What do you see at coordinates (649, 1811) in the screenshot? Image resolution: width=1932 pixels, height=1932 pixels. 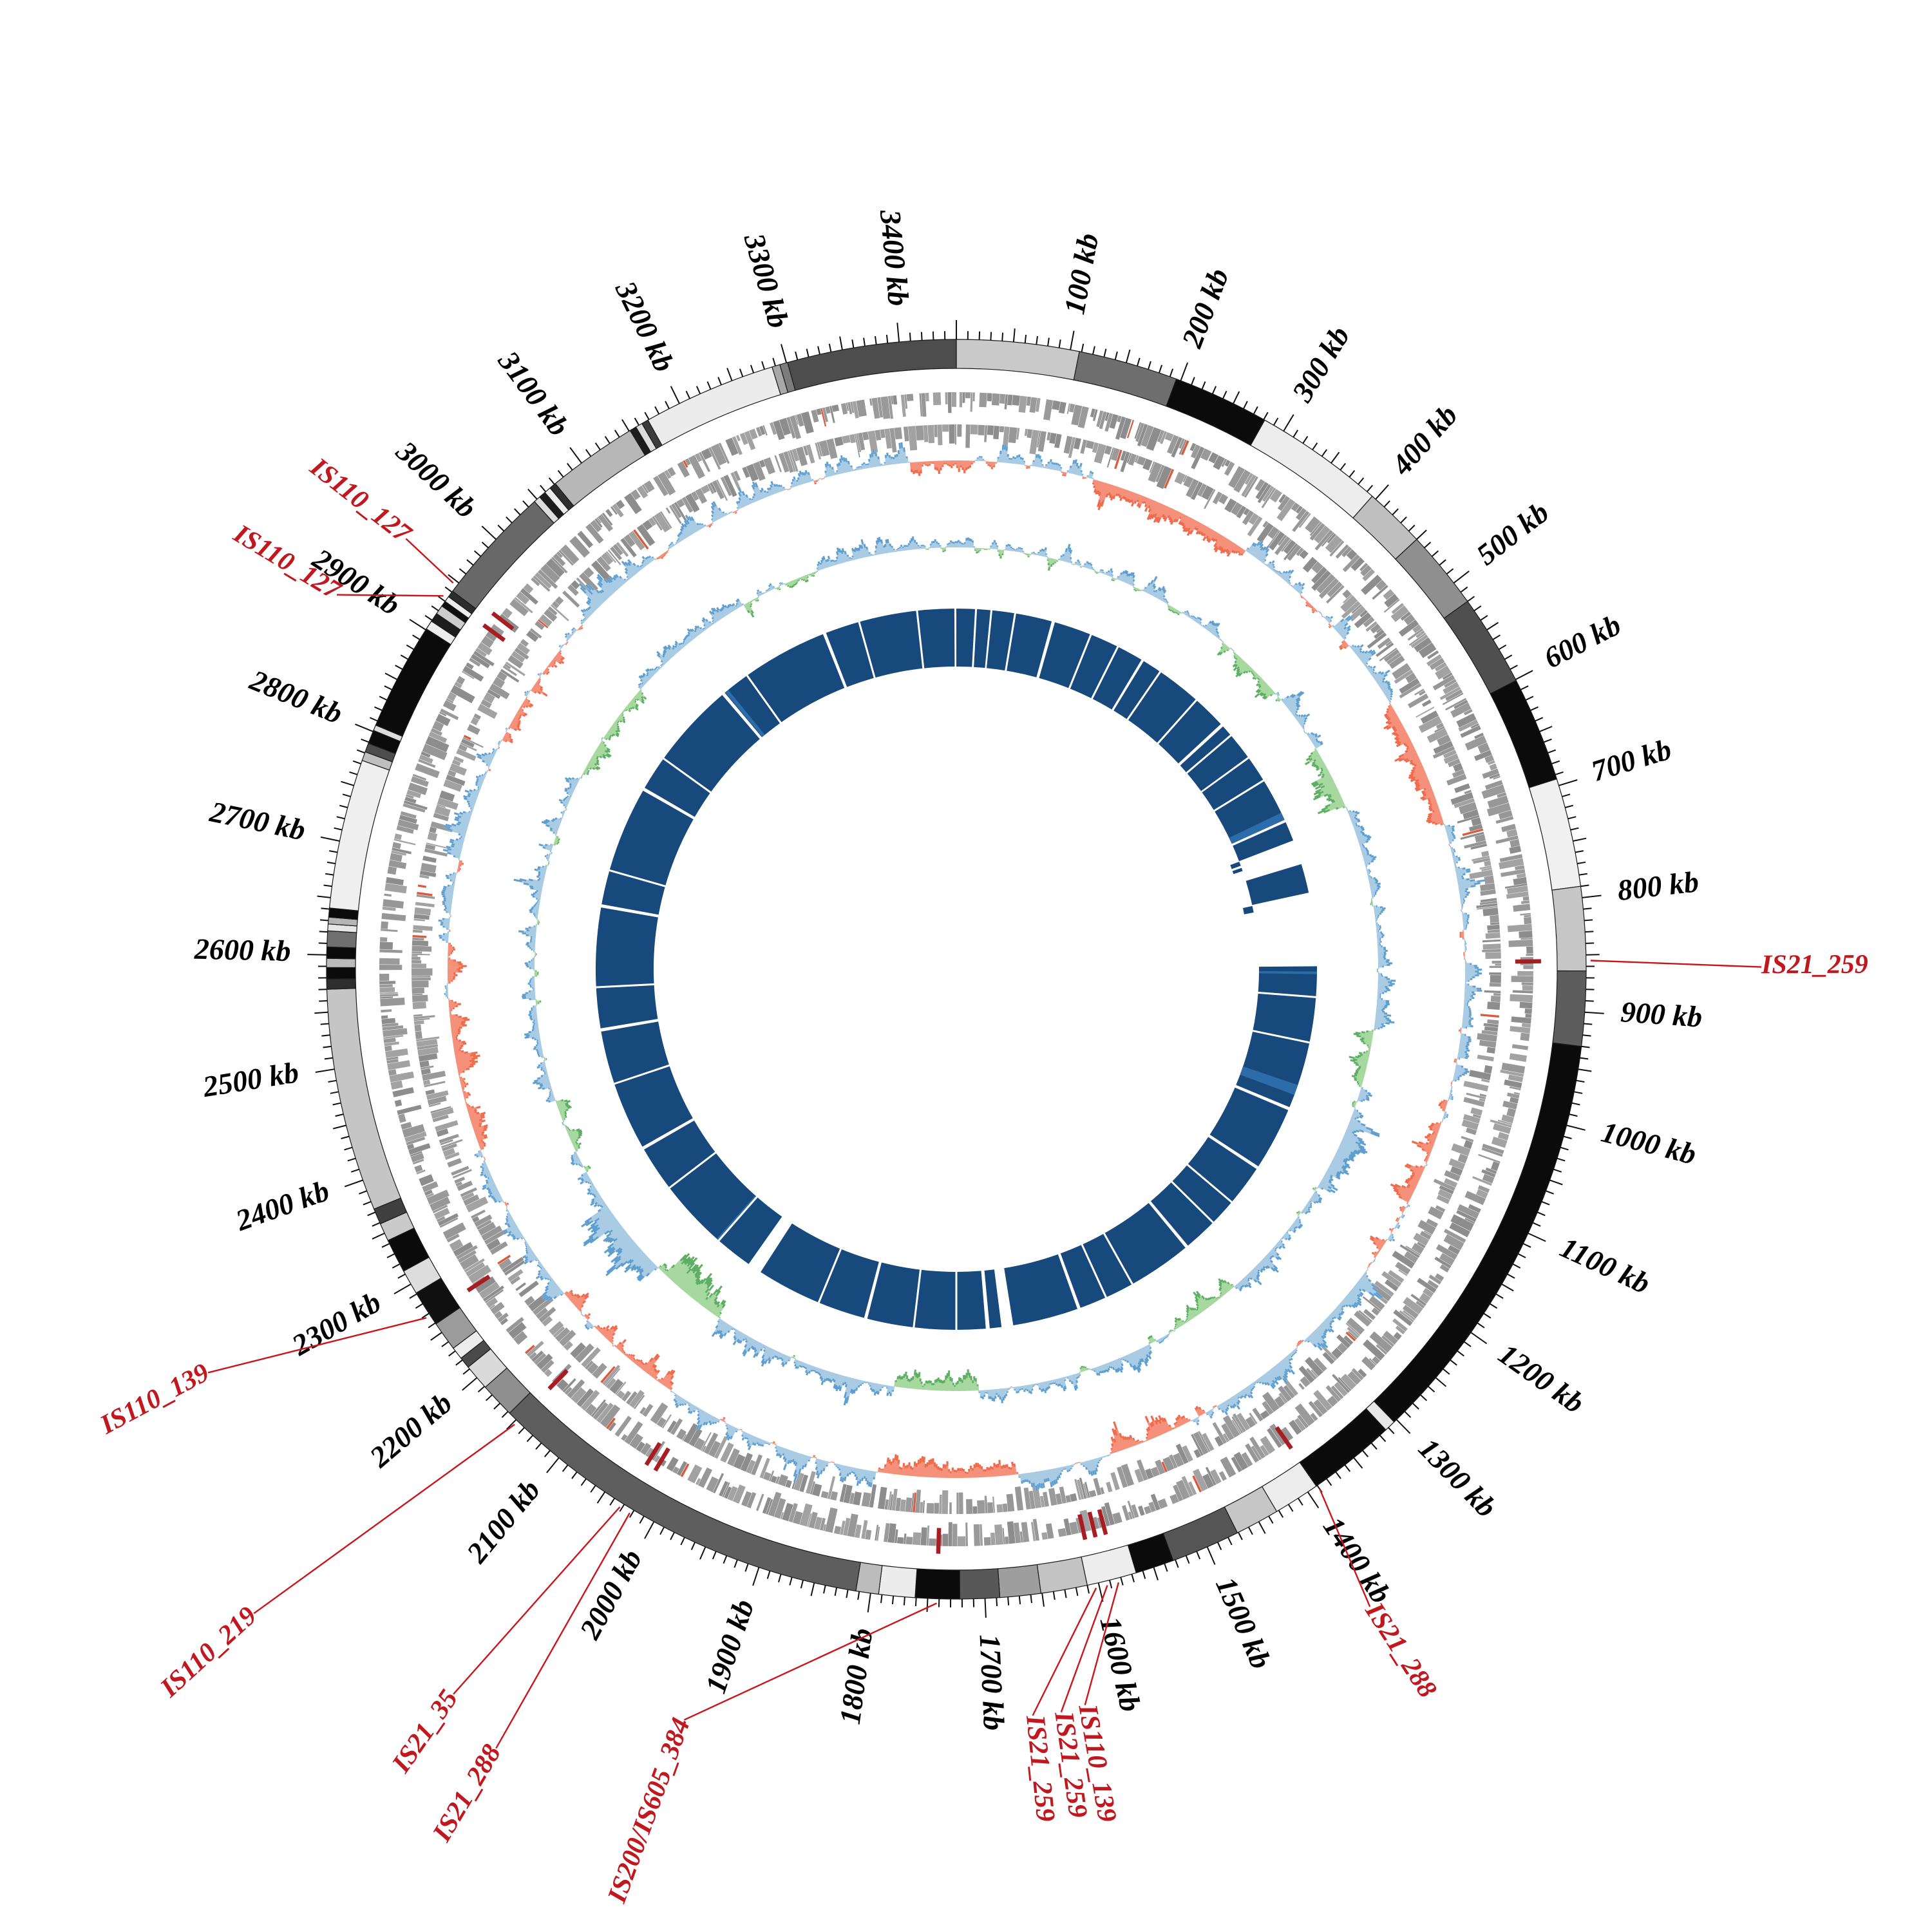 I see `is-annotation-label: IS200/IS605_384` at bounding box center [649, 1811].